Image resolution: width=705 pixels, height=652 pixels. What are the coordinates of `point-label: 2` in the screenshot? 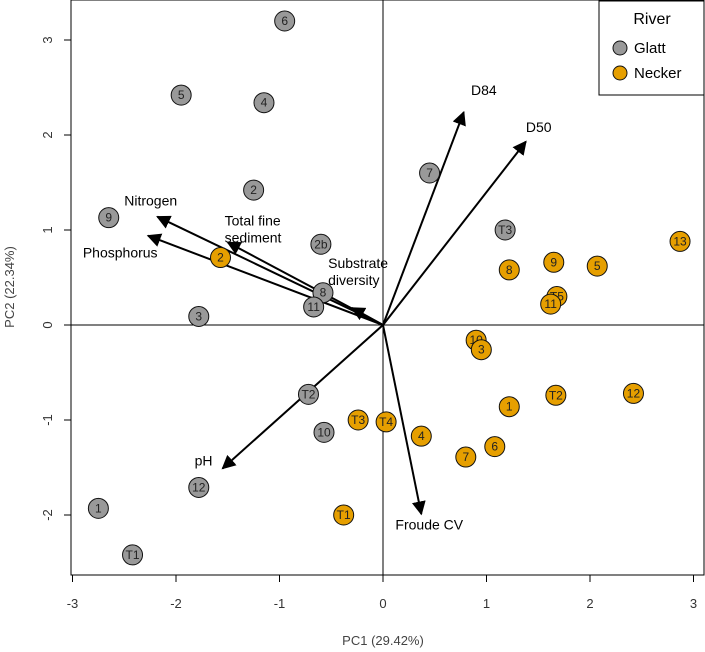 It's located at (220, 258).